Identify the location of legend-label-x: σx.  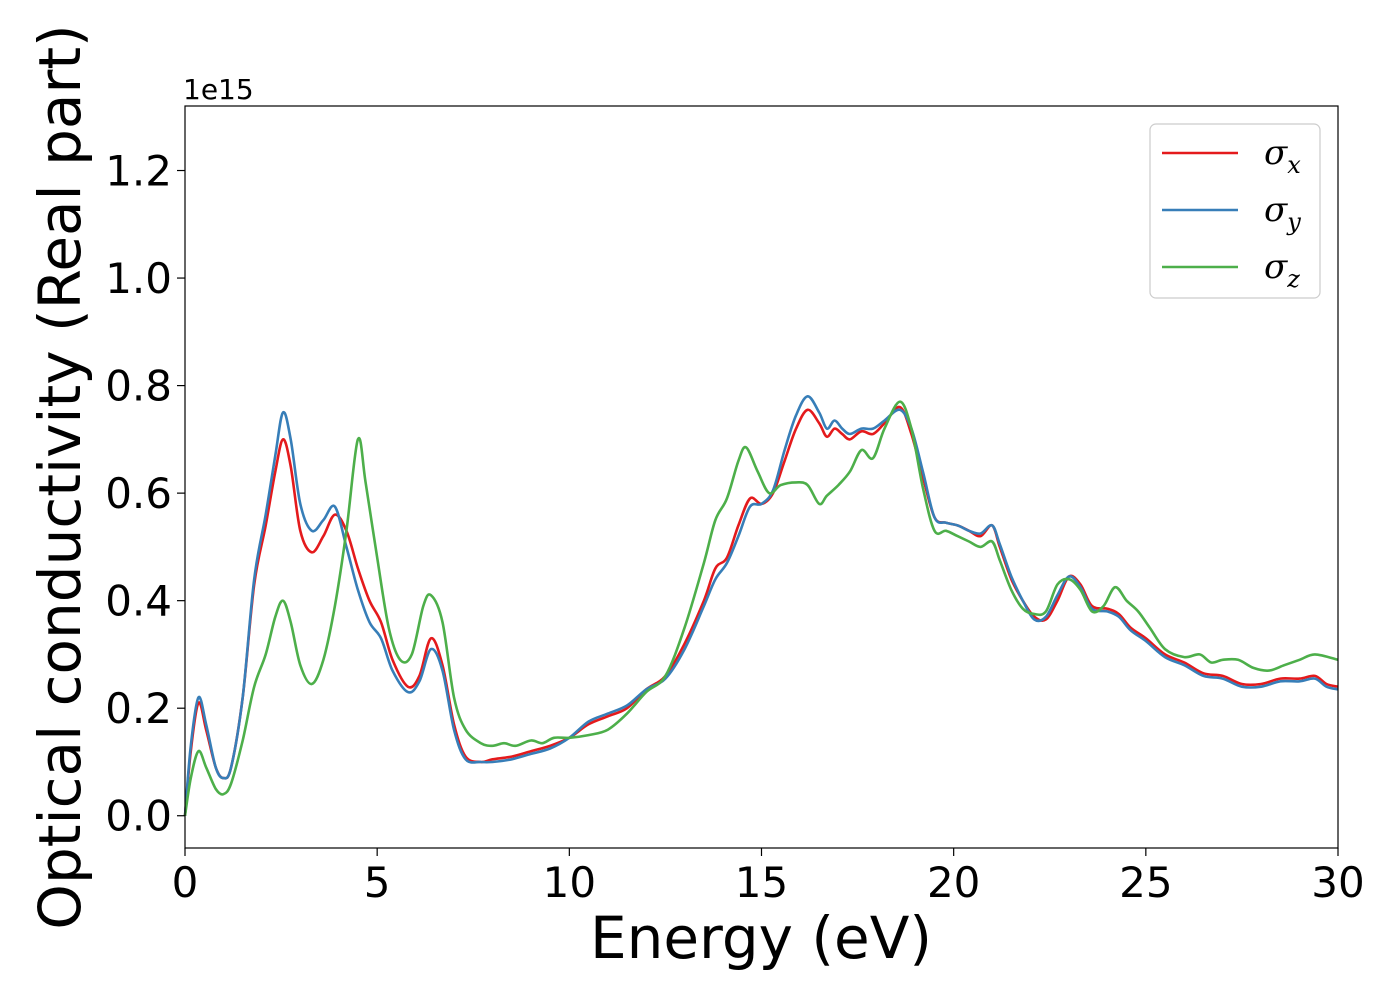
(1282, 156).